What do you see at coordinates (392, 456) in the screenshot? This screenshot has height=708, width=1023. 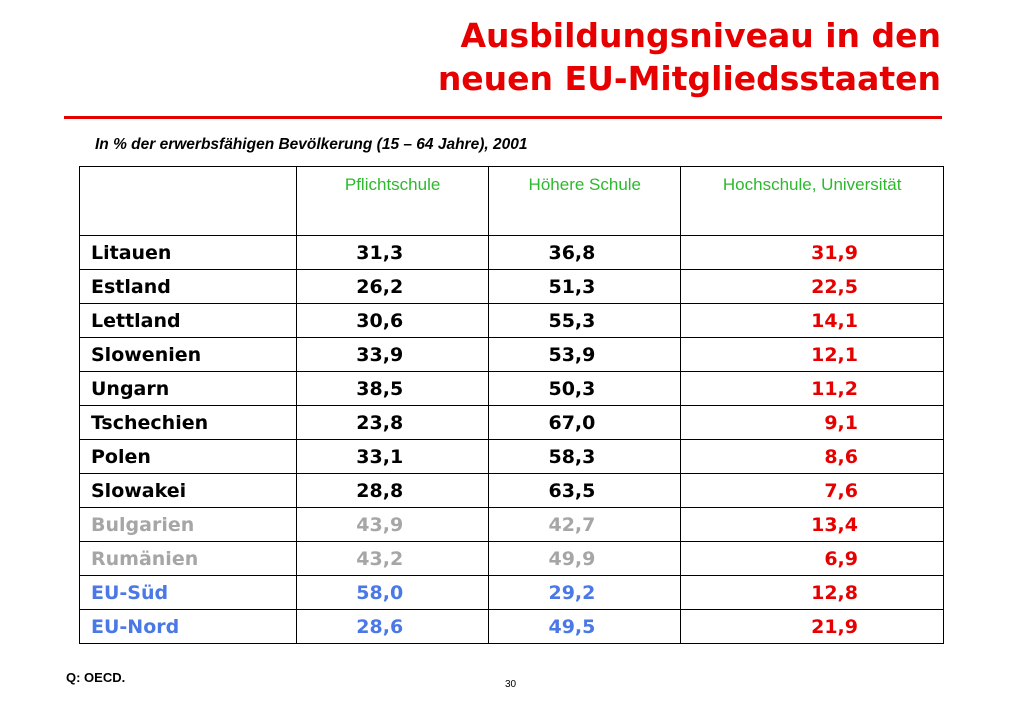 I see `pflichtschule-cell: 33,1` at bounding box center [392, 456].